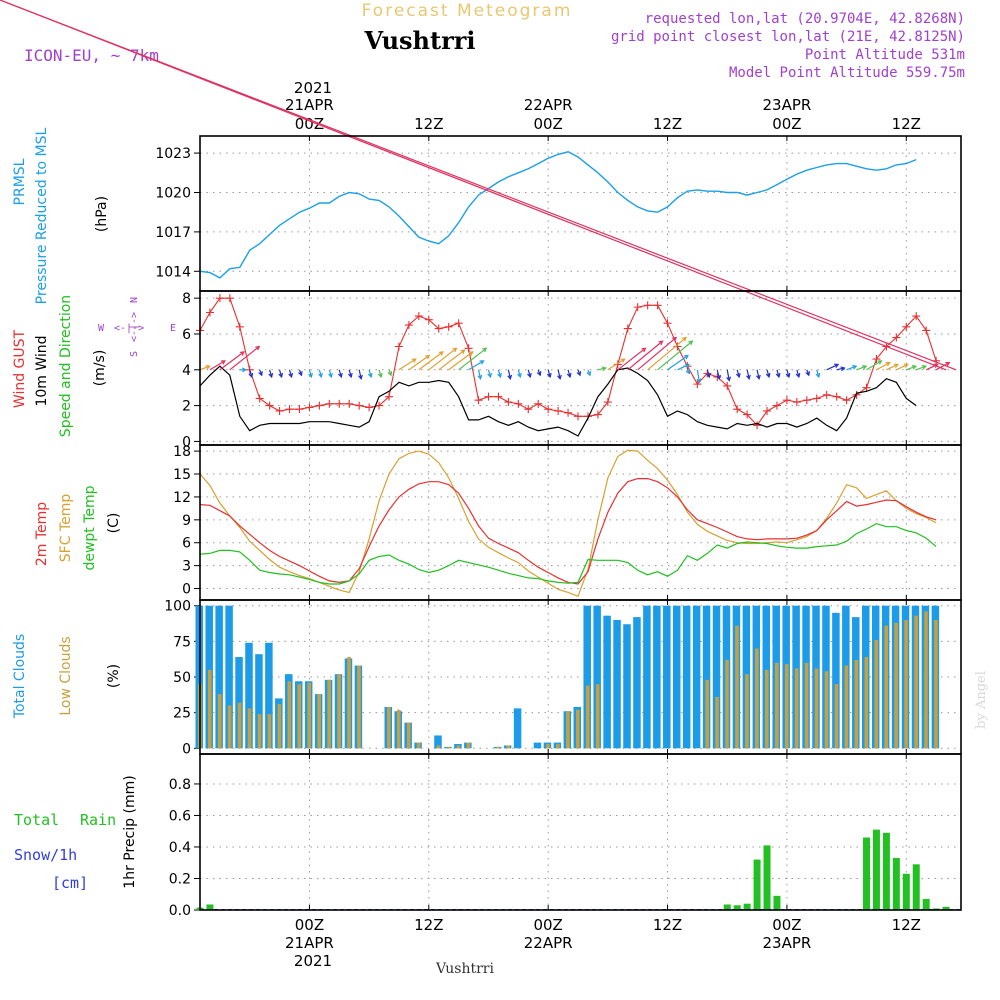  I want to click on model-label: ICON-EU, ~ 7km, so click(91, 55).